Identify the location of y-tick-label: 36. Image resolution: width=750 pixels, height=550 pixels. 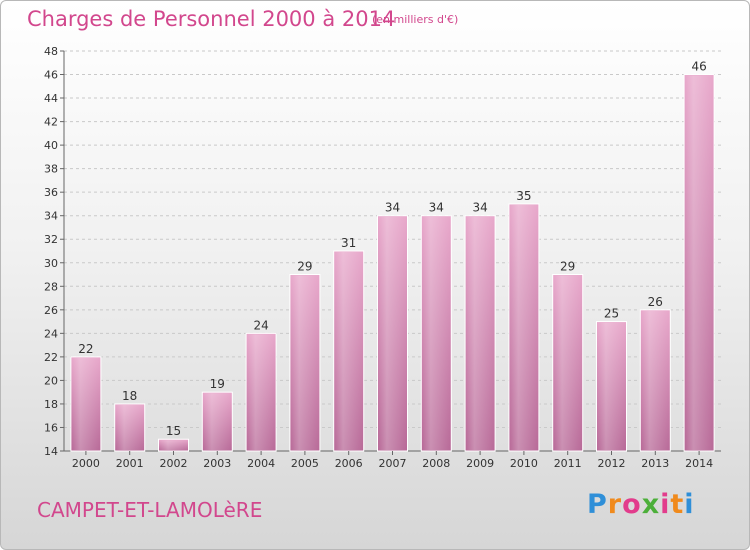
(51, 192).